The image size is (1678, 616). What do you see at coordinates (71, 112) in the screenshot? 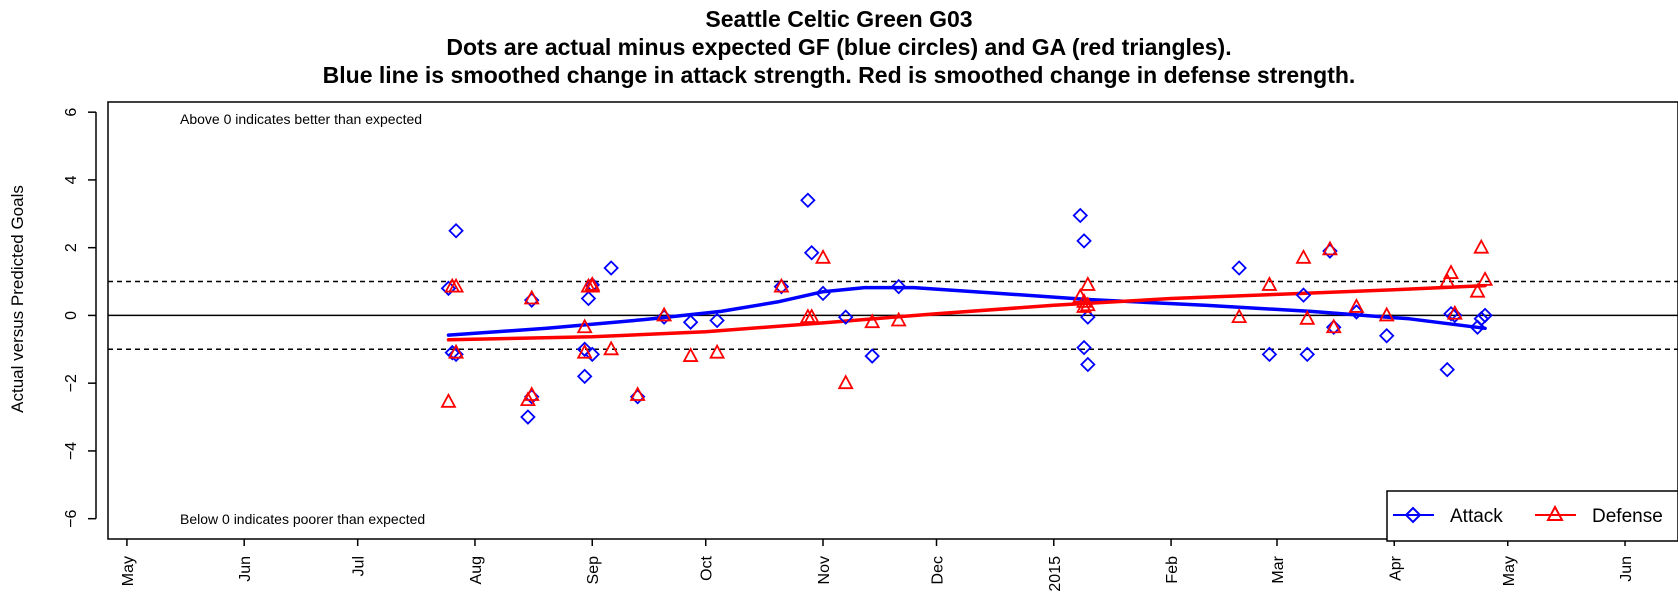
I see `y-tick-label: 6` at bounding box center [71, 112].